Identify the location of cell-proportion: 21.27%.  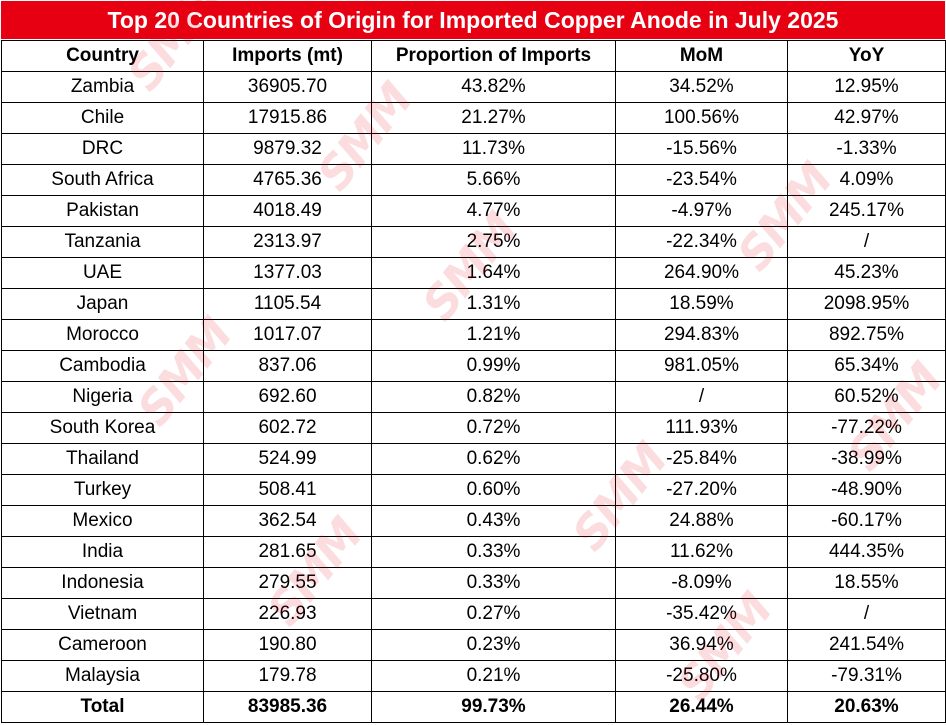
(493, 118).